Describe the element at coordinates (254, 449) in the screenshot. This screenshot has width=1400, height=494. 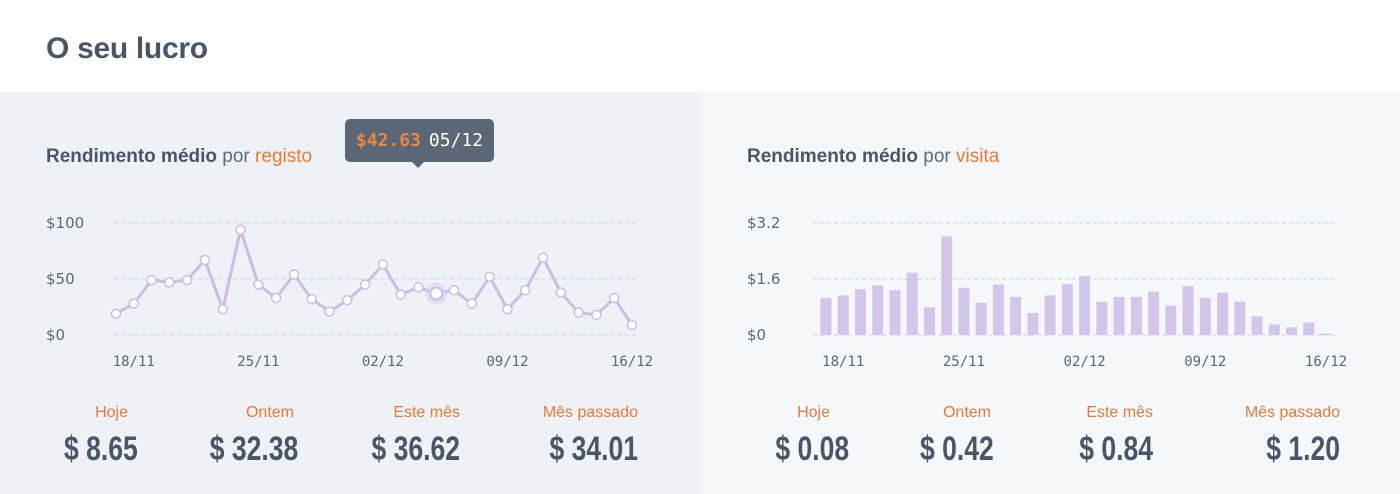
I see `stat-value: $ 32.38` at that location.